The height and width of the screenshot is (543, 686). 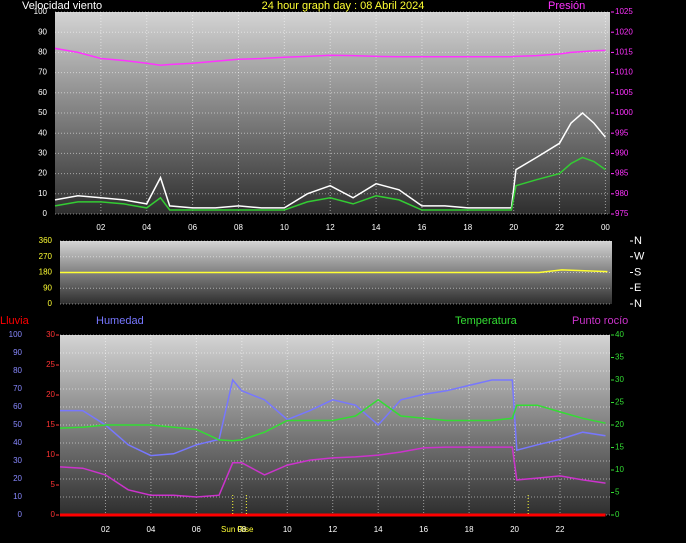 What do you see at coordinates (50, 394) in the screenshot?
I see `y3-tick-label: 20` at bounding box center [50, 394].